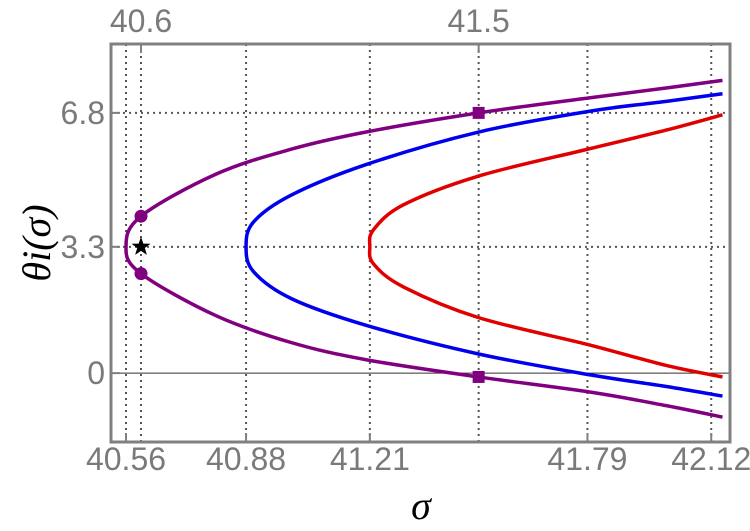  What do you see at coordinates (83, 113) in the screenshot?
I see `tick-label-left-2: 6.8` at bounding box center [83, 113].